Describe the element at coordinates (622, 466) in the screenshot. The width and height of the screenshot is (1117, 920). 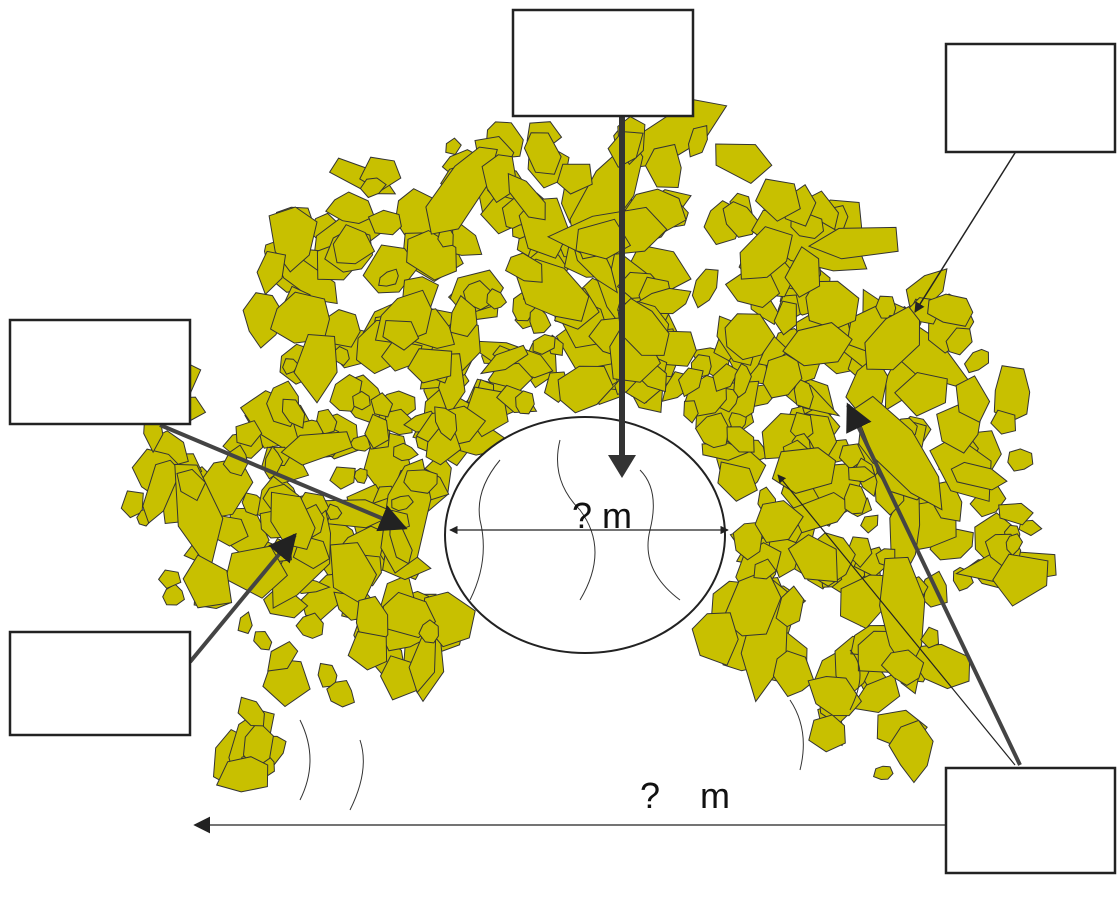
I see `arrow-head` at that location.